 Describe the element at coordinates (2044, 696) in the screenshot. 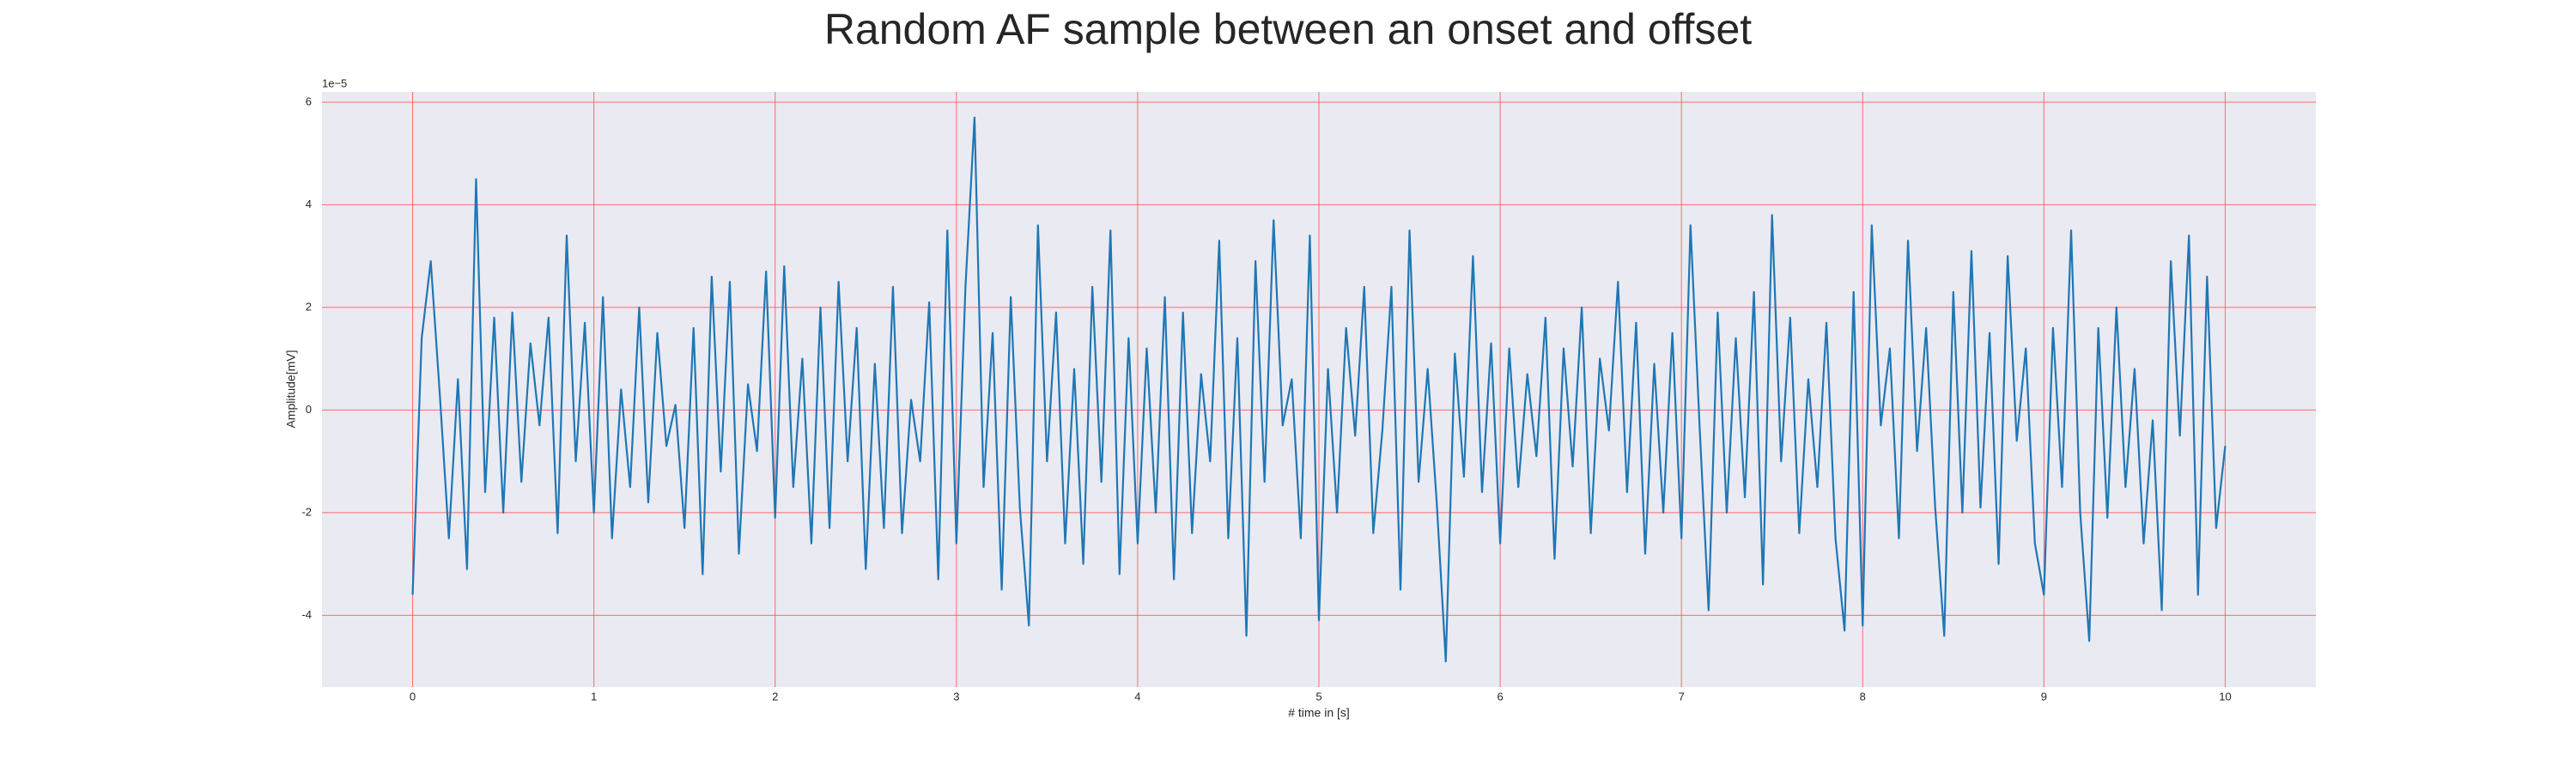

I see `x-tick-label: 9` at that location.